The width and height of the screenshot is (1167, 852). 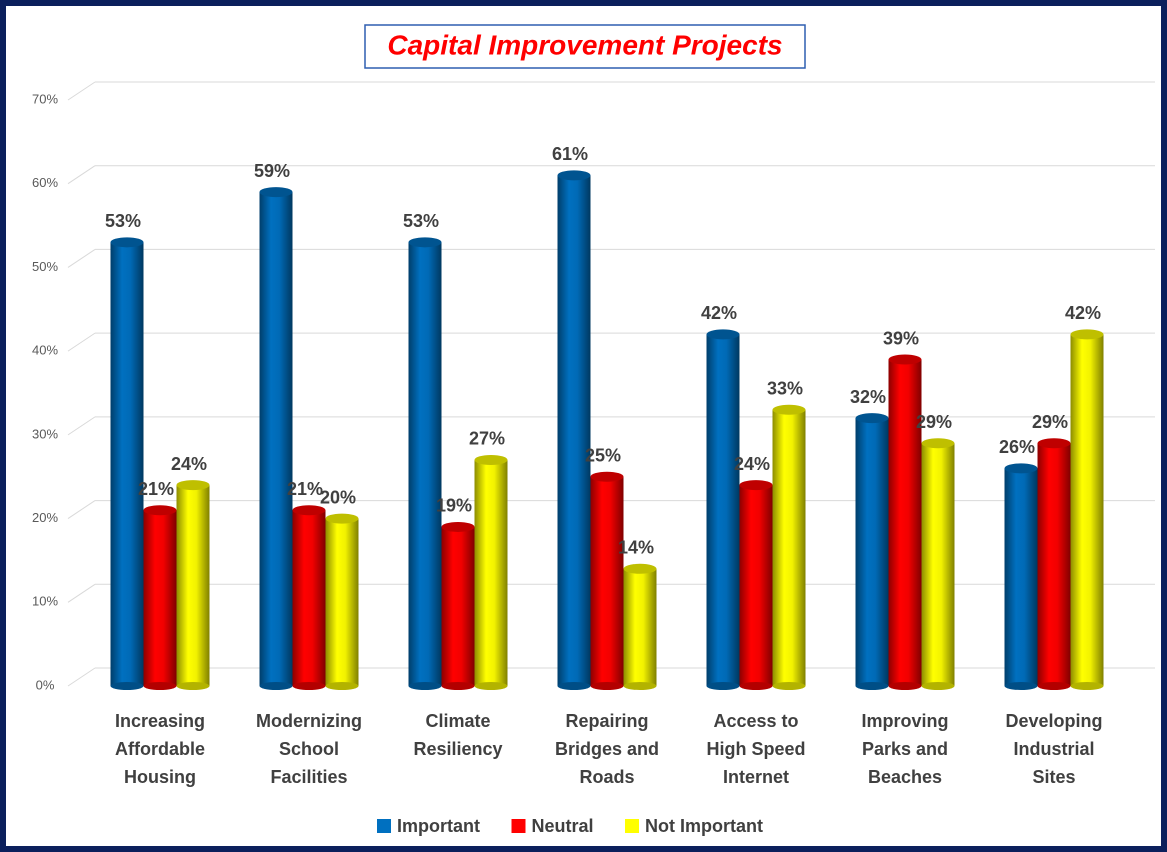 What do you see at coordinates (606, 721) in the screenshot?
I see `x-tick-label: Repairing` at bounding box center [606, 721].